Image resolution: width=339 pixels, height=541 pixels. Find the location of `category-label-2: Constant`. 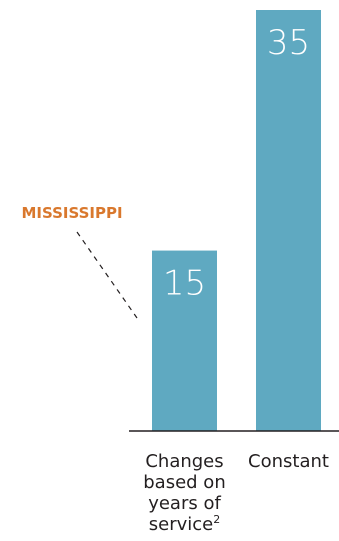

category-label-2: Constant is located at coordinates (288, 461).